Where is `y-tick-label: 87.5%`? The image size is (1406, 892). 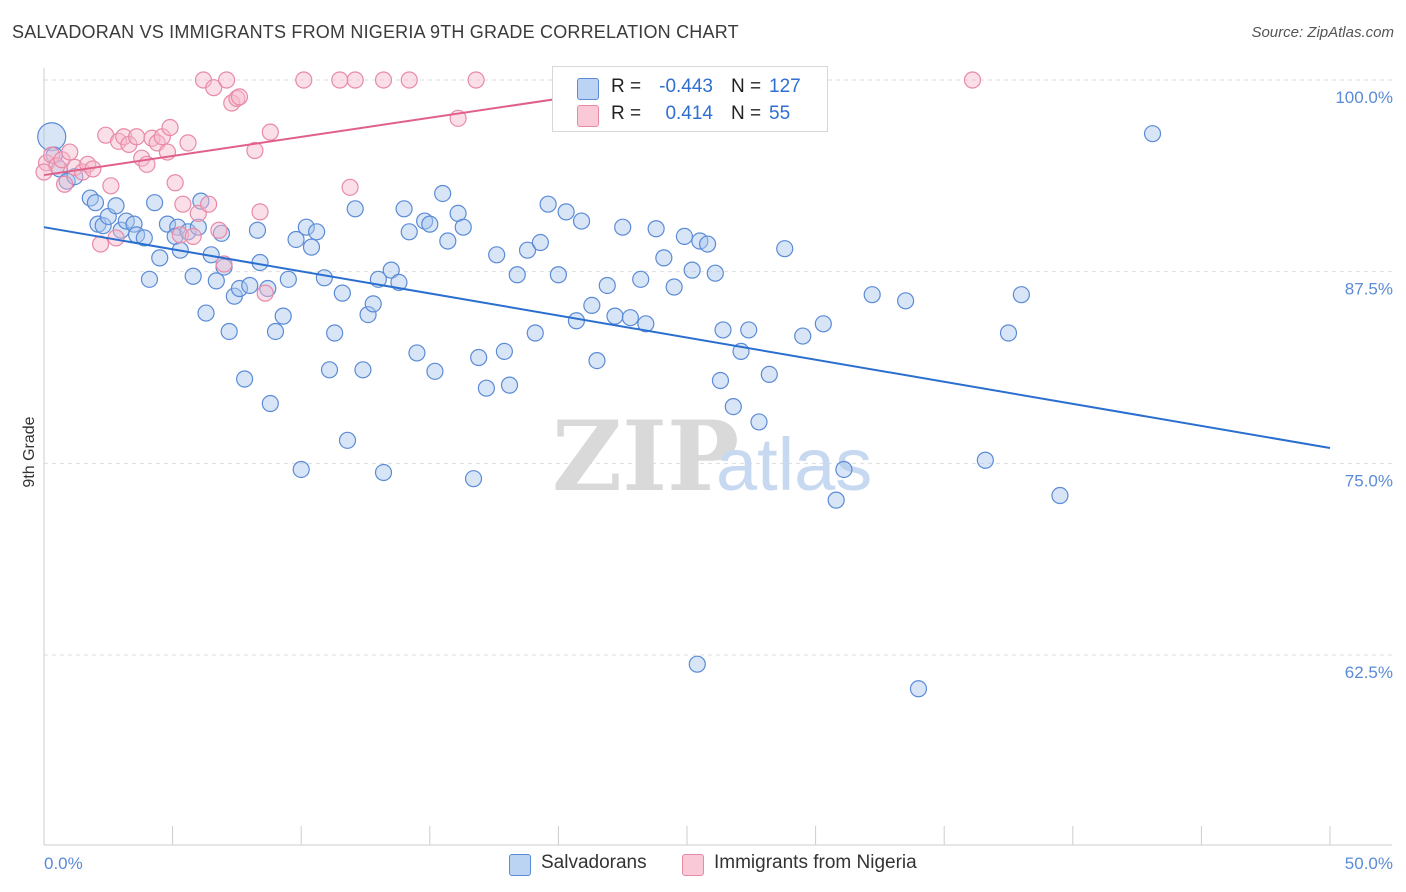 y-tick-label: 87.5% is located at coordinates (1369, 289).